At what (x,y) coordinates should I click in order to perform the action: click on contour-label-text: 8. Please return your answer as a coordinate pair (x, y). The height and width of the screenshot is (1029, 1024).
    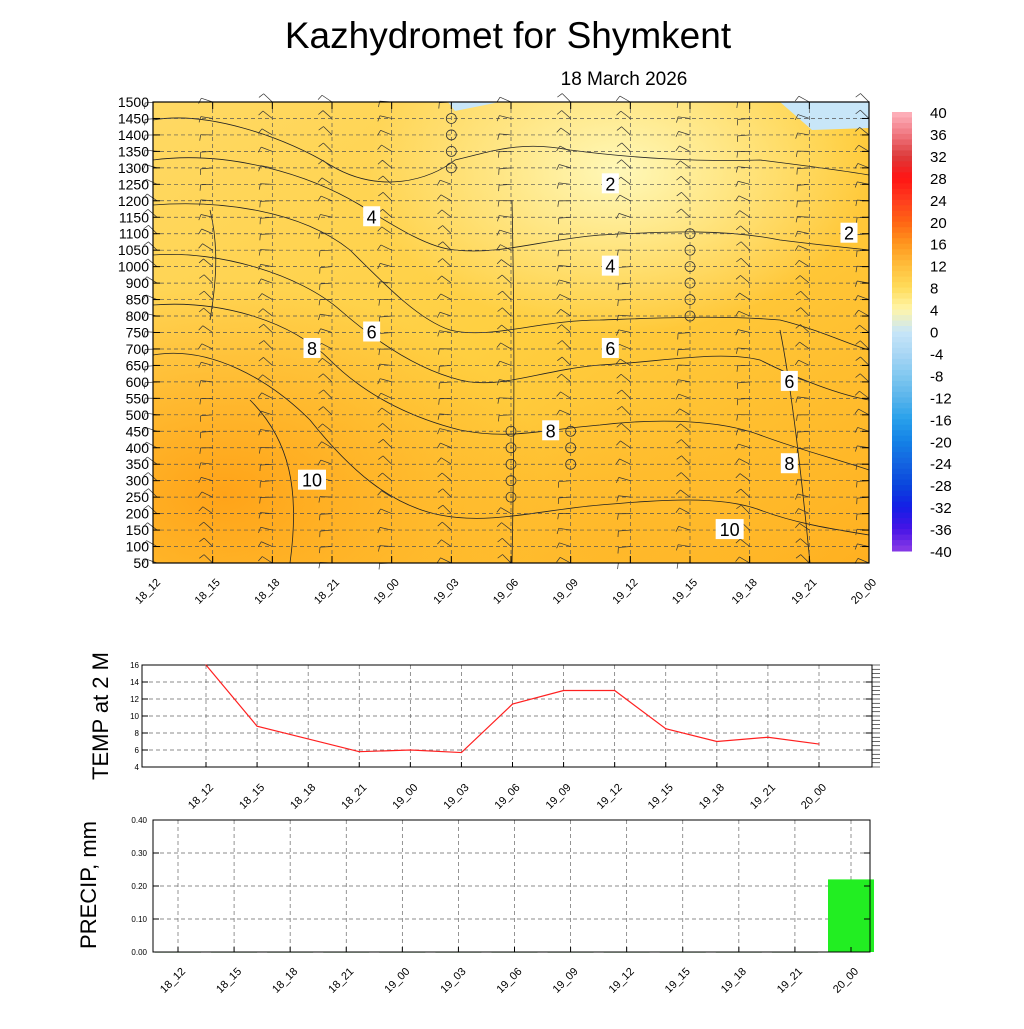
    Looking at the image, I should click on (789, 464).